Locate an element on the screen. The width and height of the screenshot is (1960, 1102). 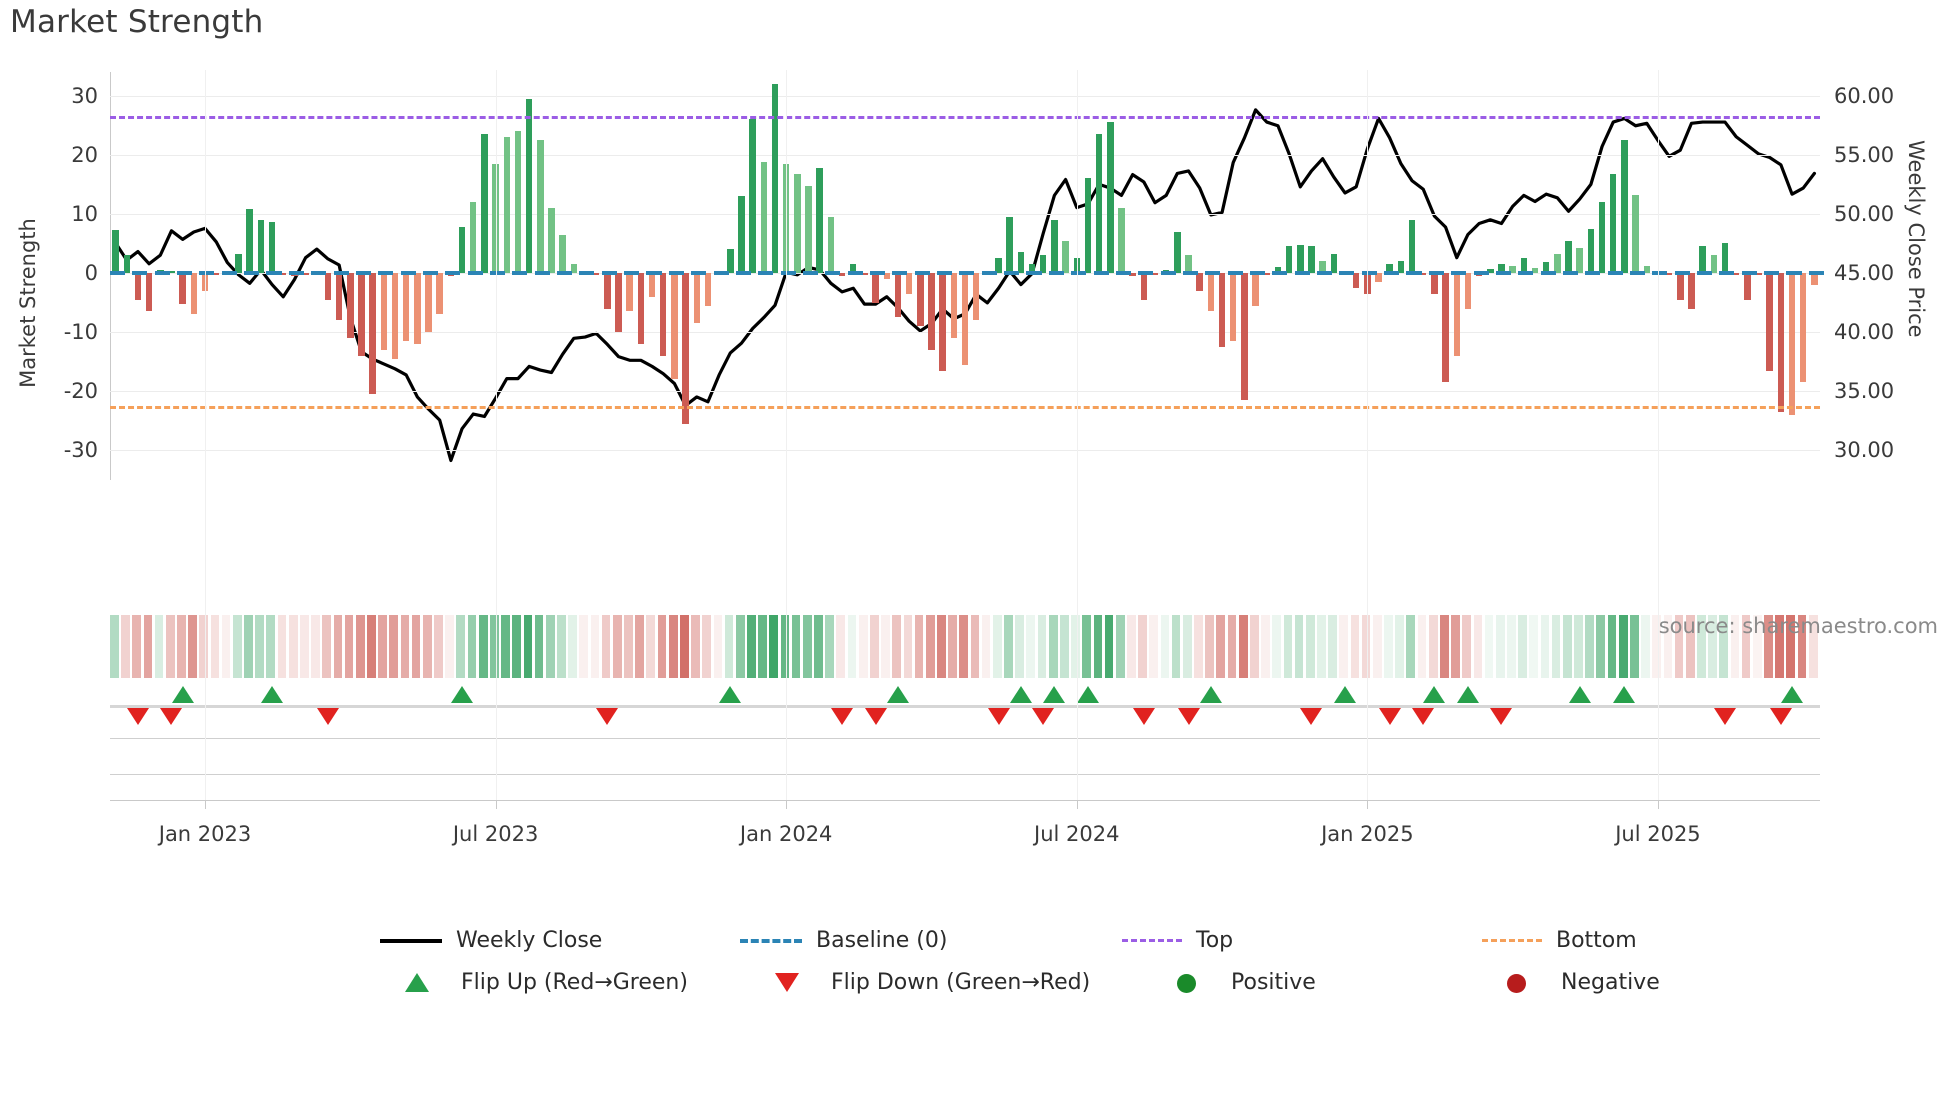
legend-item-negative: Negative is located at coordinates (1572, 982).